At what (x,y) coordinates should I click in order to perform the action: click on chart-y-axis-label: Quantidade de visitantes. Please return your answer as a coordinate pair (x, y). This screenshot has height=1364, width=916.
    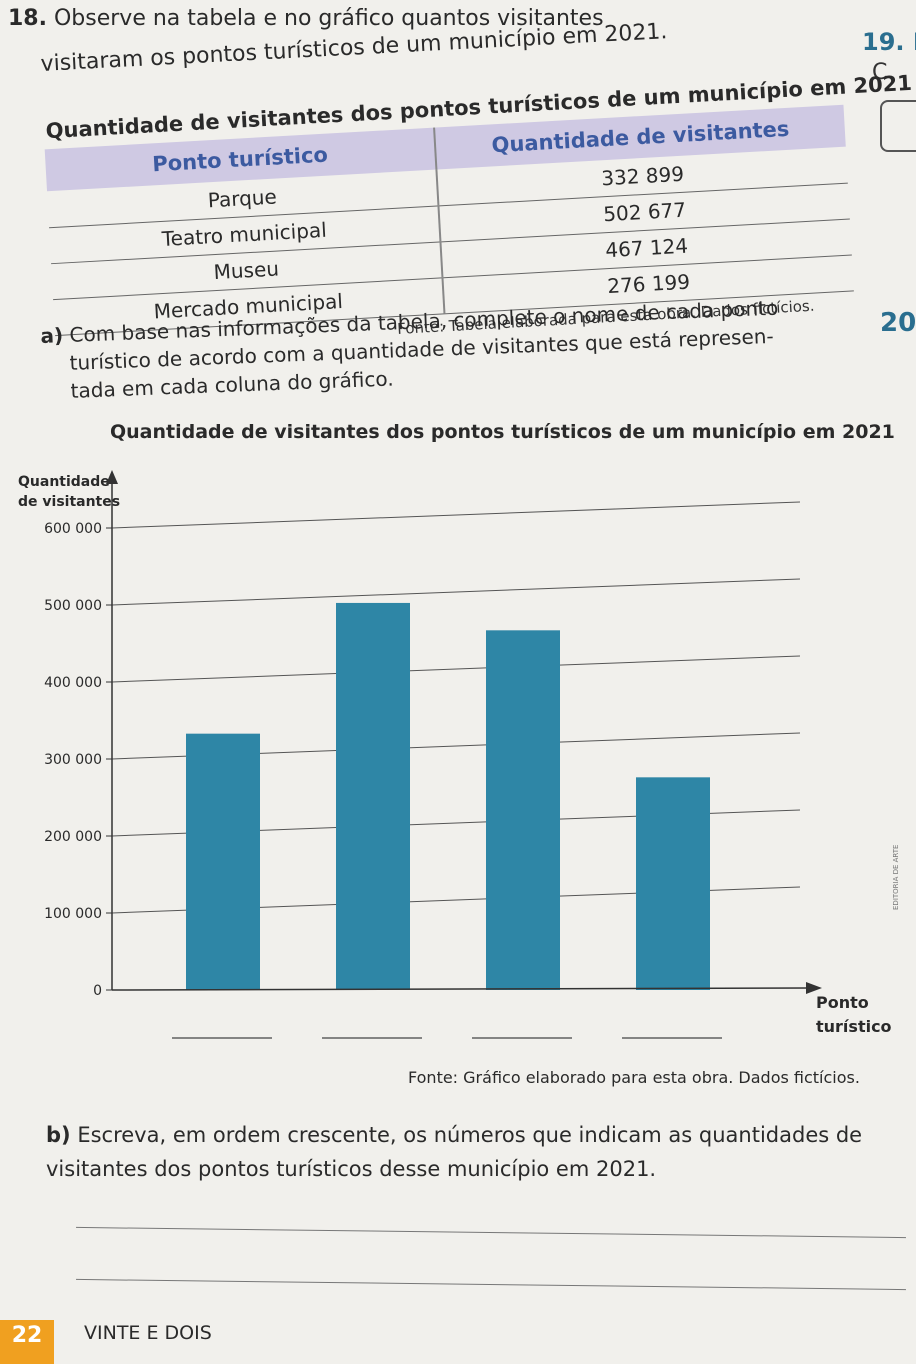
    Looking at the image, I should click on (69, 492).